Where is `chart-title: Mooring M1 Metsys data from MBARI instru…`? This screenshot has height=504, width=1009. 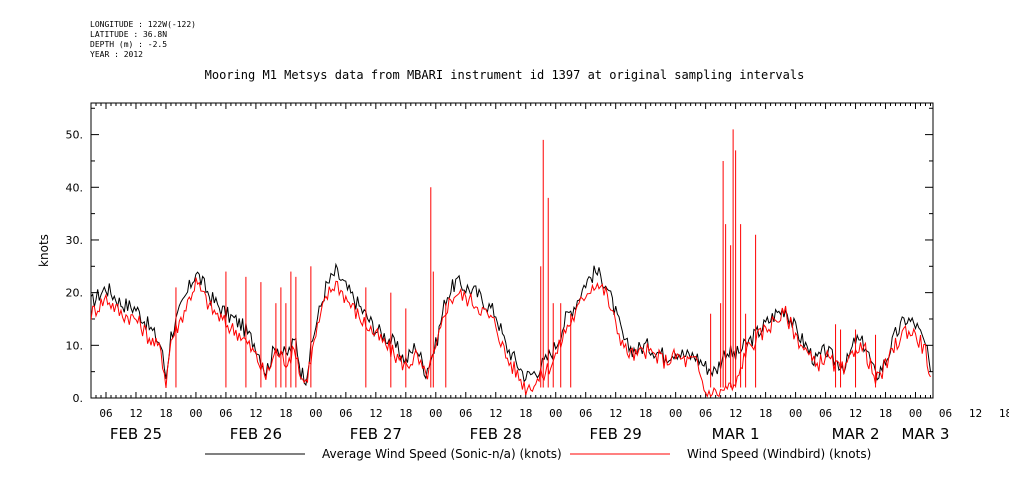
chart-title: Mooring M1 Metsys data from MBARI instru… is located at coordinates (504, 75).